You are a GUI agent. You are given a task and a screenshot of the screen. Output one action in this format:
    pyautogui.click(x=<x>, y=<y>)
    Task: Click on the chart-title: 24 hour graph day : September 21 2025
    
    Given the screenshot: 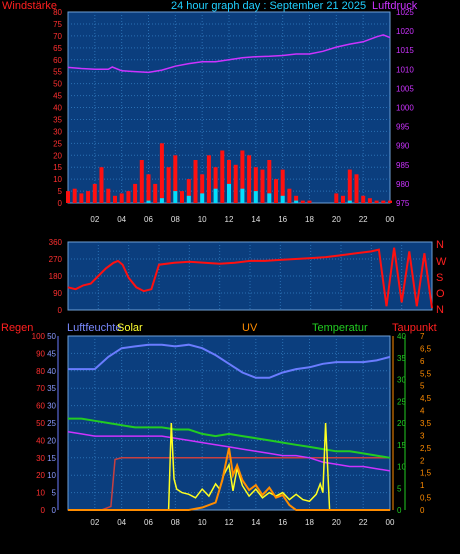 What is the action you would take?
    pyautogui.click(x=269, y=6)
    